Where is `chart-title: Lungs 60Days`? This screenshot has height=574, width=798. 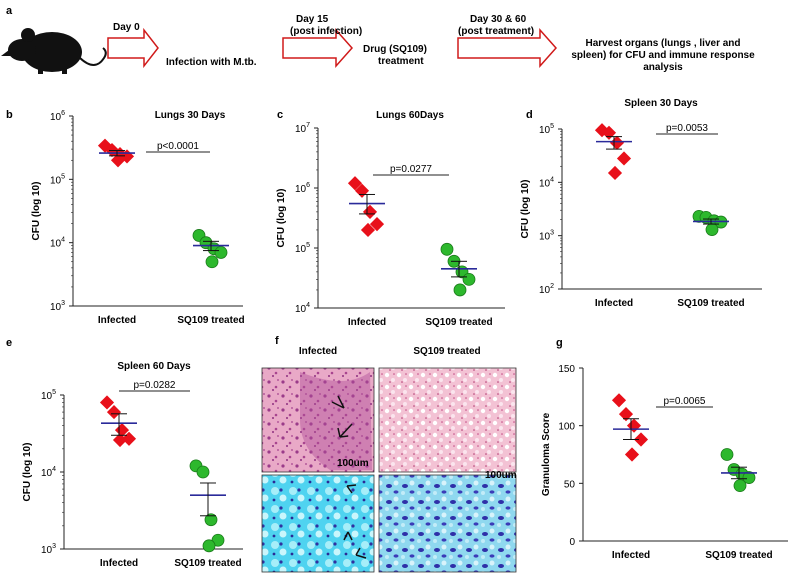 chart-title: Lungs 60Days is located at coordinates (410, 115).